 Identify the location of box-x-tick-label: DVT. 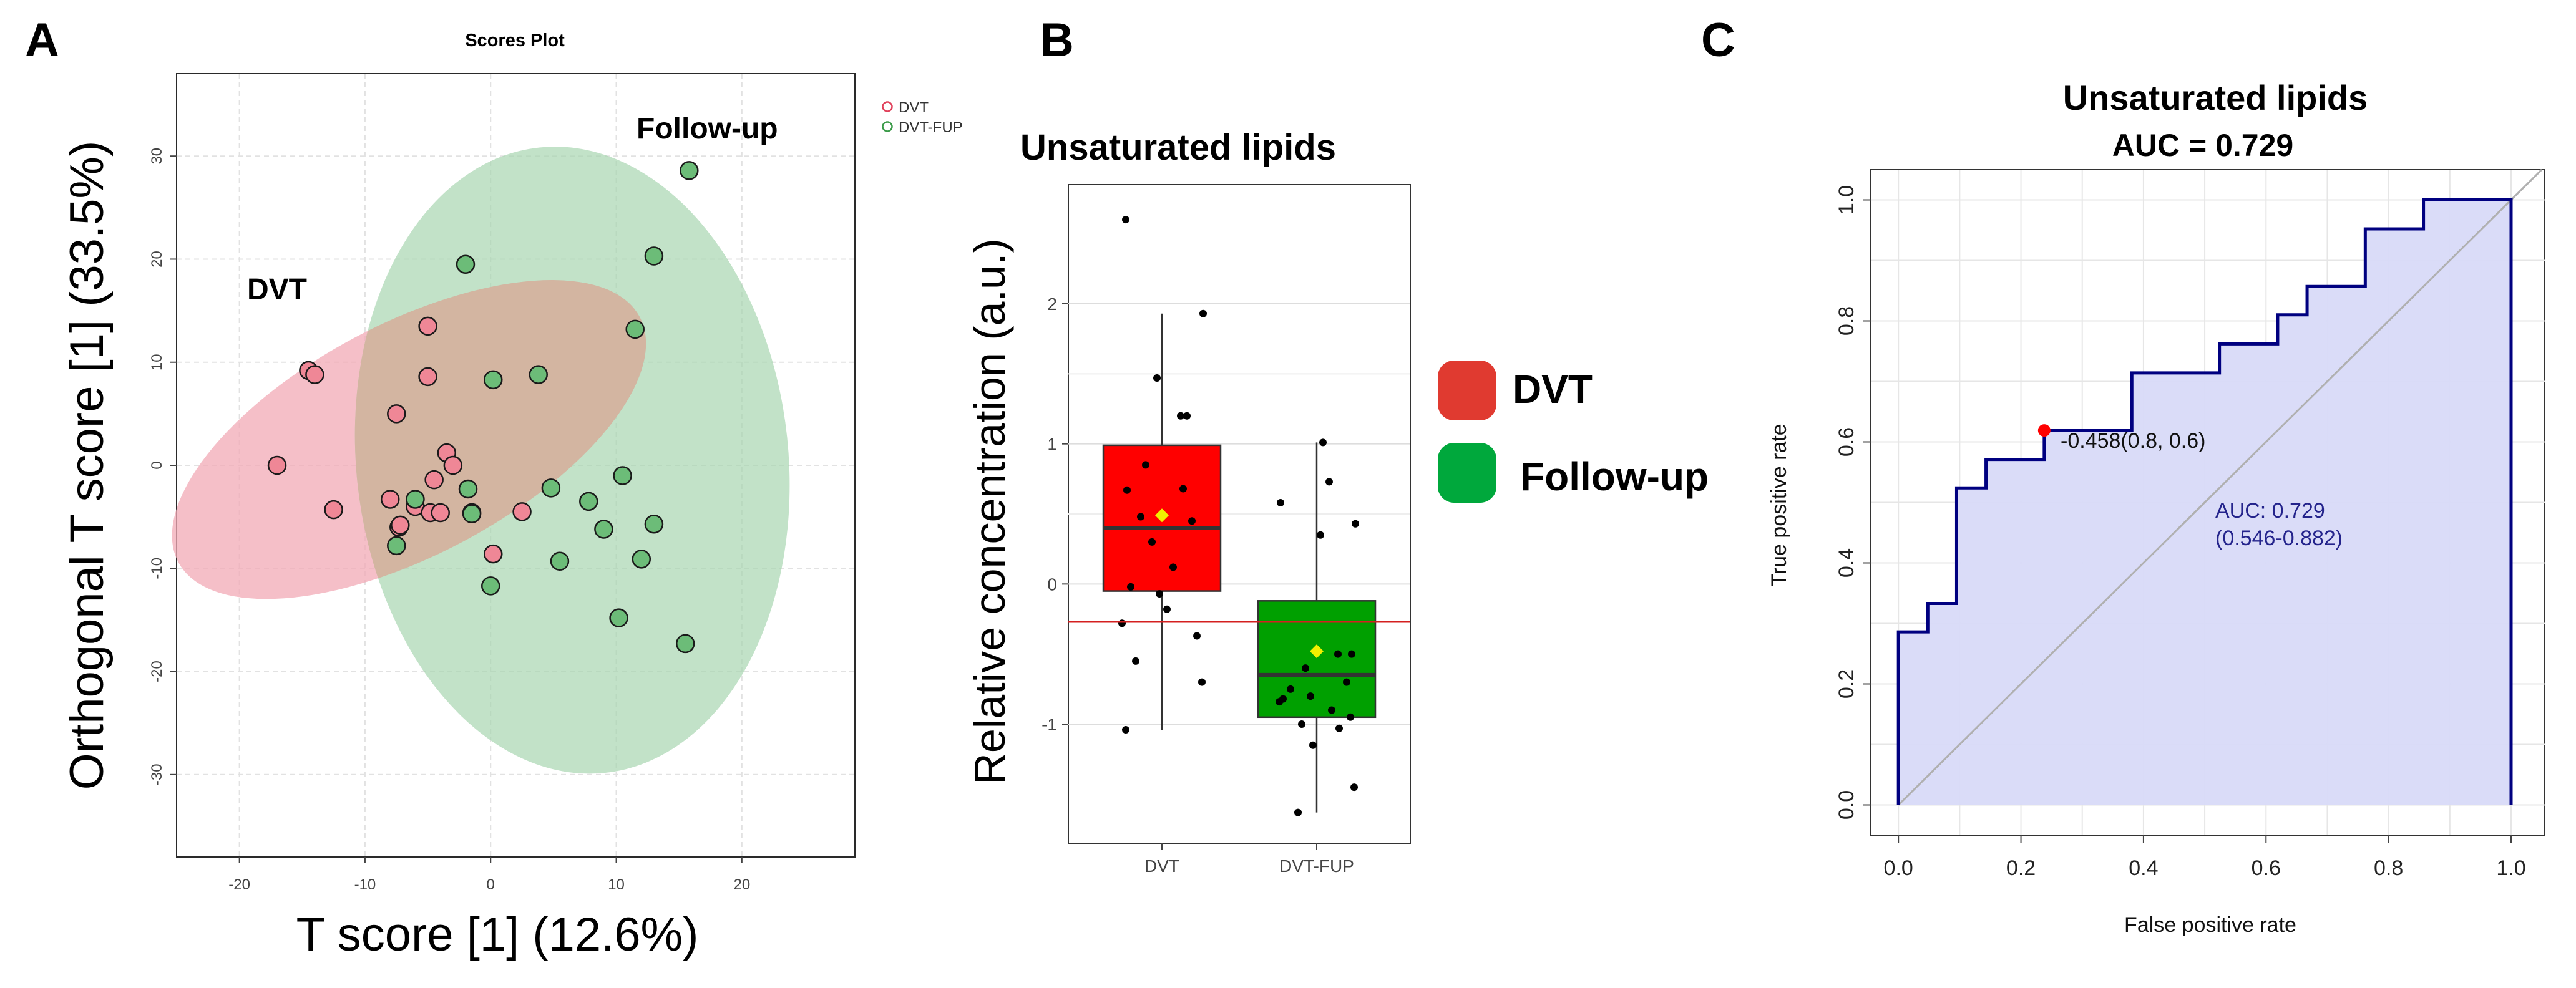
(1161, 866).